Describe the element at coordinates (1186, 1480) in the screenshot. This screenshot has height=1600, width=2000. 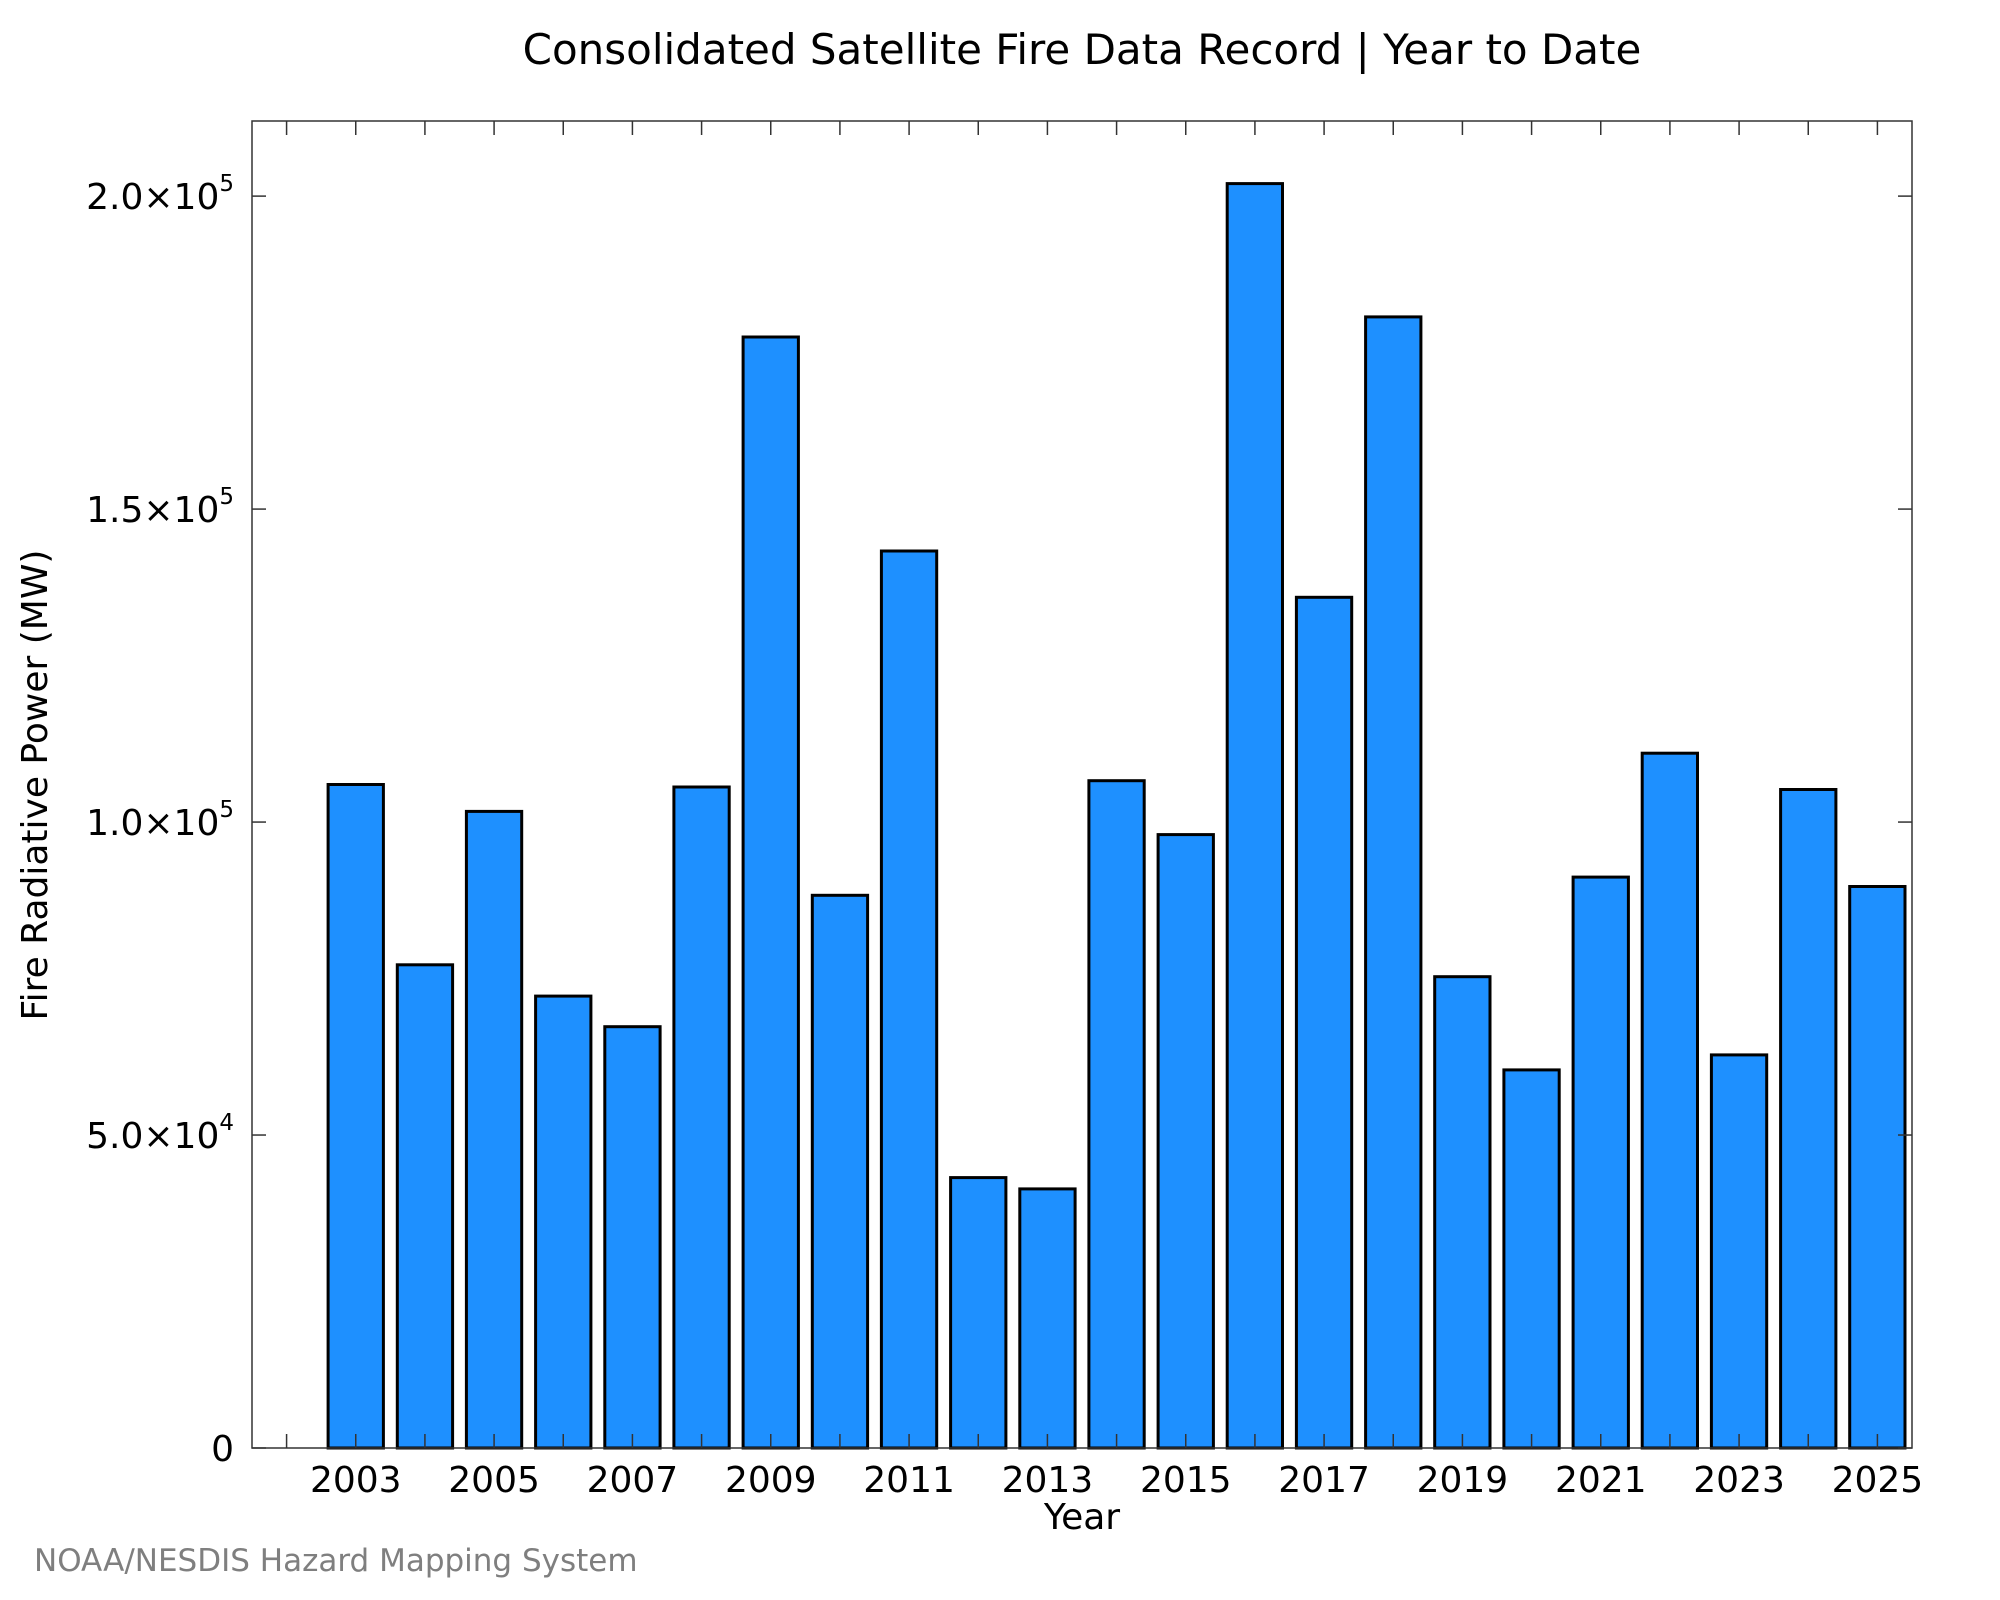
I see `x-tick-label-2015: 2015` at that location.